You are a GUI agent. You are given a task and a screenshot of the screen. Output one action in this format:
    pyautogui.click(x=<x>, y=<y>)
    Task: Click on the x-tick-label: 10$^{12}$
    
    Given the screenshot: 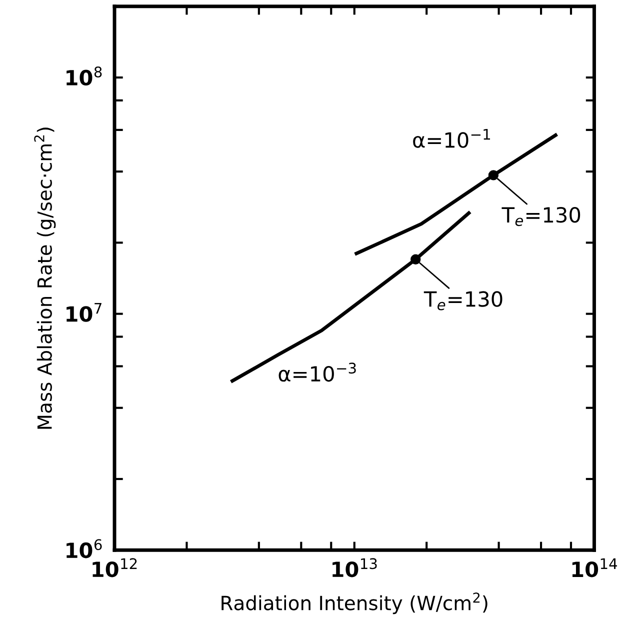 What is the action you would take?
    pyautogui.click(x=114, y=568)
    